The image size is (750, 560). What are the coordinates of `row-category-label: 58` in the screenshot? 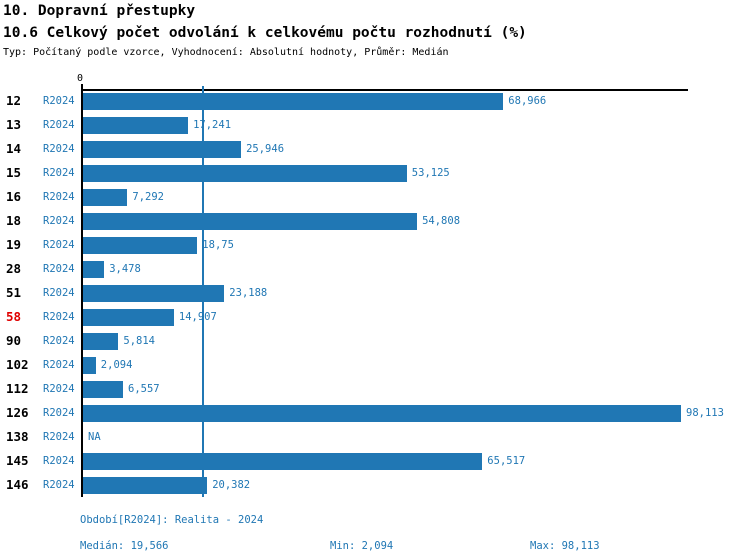 It's located at (14, 316).